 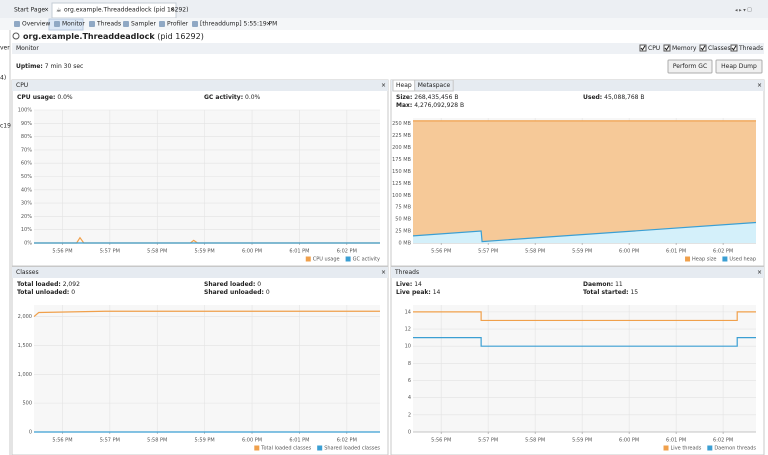 I want to click on app-icon, so click(x=16, y=36).